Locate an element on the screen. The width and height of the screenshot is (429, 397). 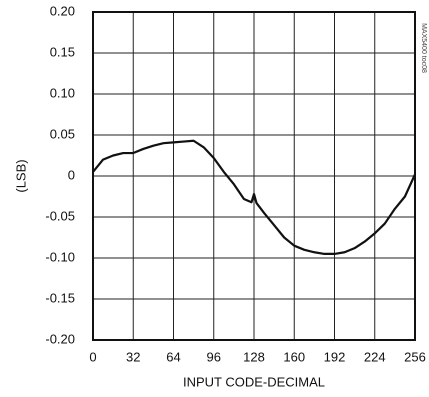
watermark: MAX5400 toc08 is located at coordinates (423, 48).